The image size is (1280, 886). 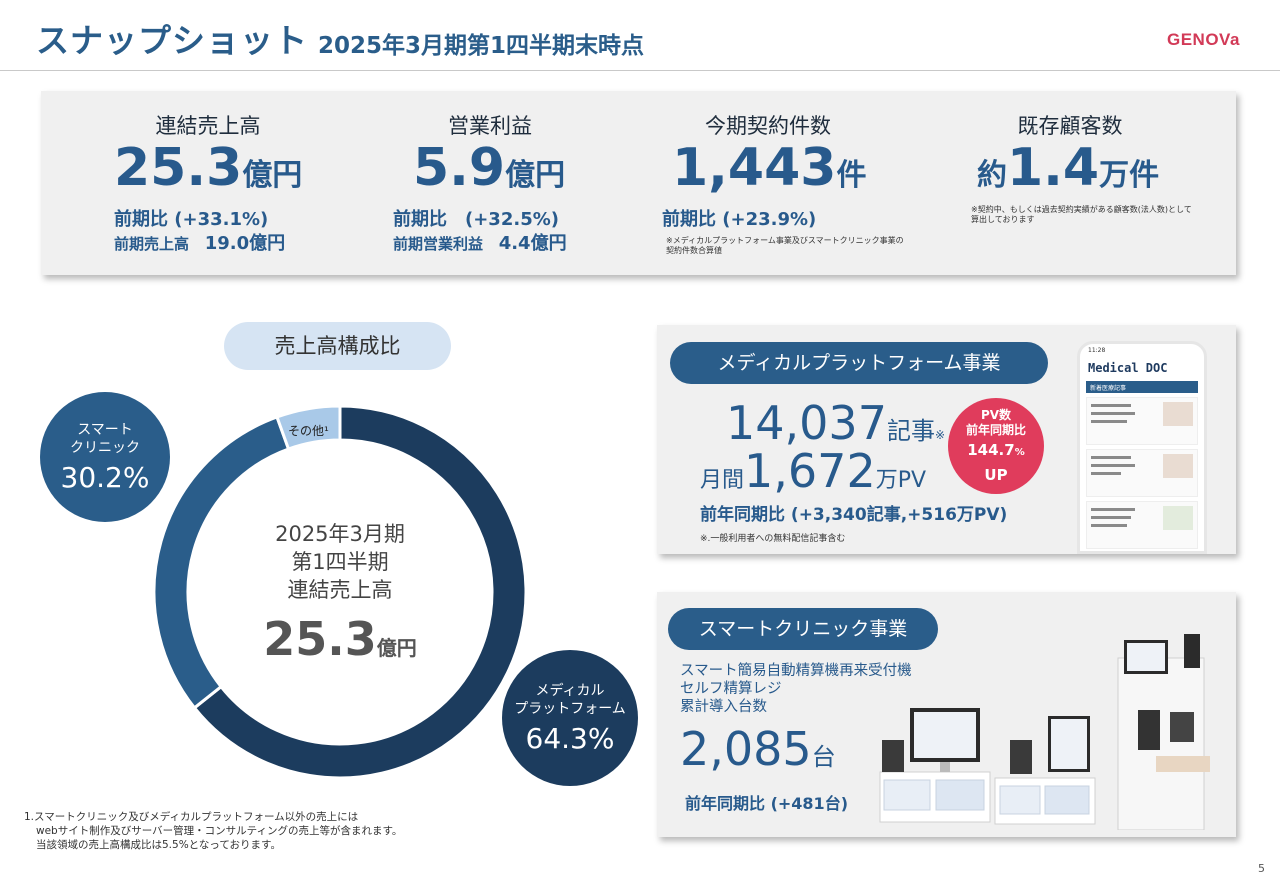 I want to click on revenue-number: 25.3, so click(x=178, y=168).